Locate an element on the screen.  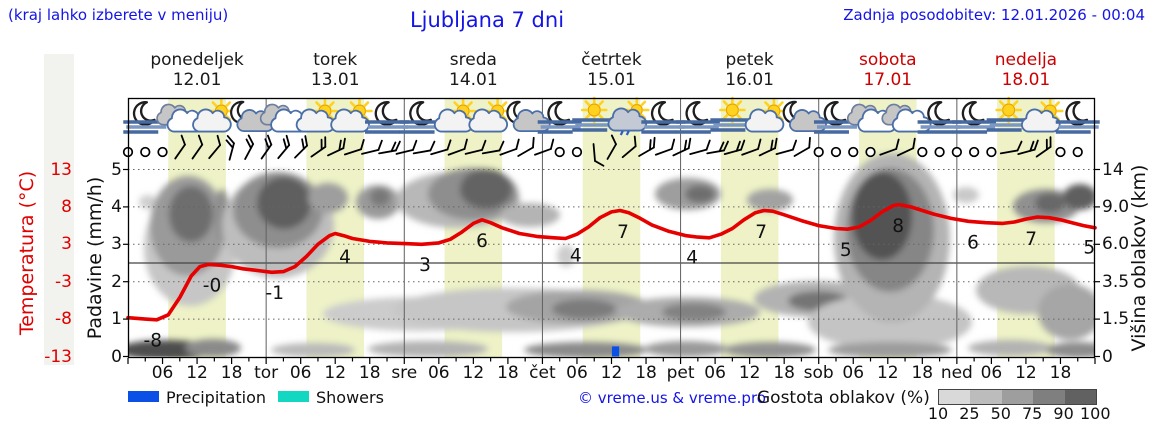
axis-tick-label: 4 is located at coordinates (116, 206).